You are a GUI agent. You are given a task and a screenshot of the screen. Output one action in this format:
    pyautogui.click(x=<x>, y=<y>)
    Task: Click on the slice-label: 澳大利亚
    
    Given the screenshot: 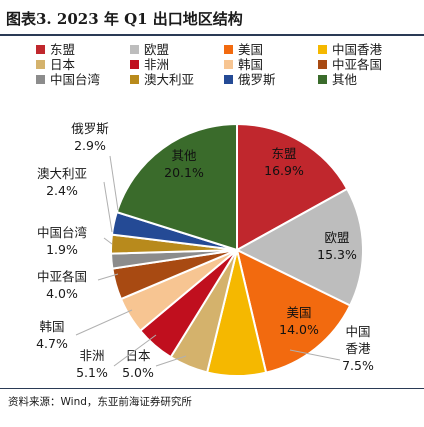 What is the action you would take?
    pyautogui.click(x=62, y=173)
    